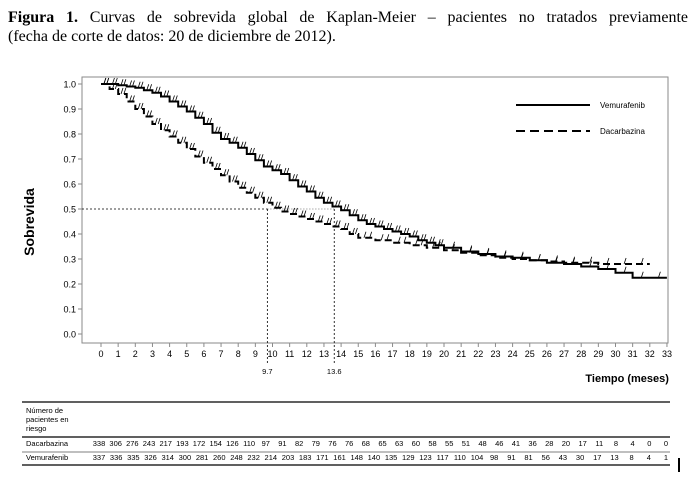 This screenshot has width=695, height=479. I want to click on legend-label: Vemurafenib, so click(622, 105).